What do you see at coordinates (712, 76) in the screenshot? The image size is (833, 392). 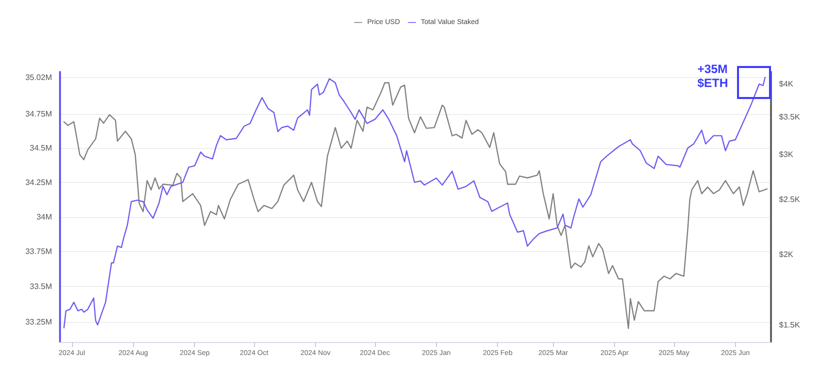 I see `annotation: +35M $ETH` at bounding box center [712, 76].